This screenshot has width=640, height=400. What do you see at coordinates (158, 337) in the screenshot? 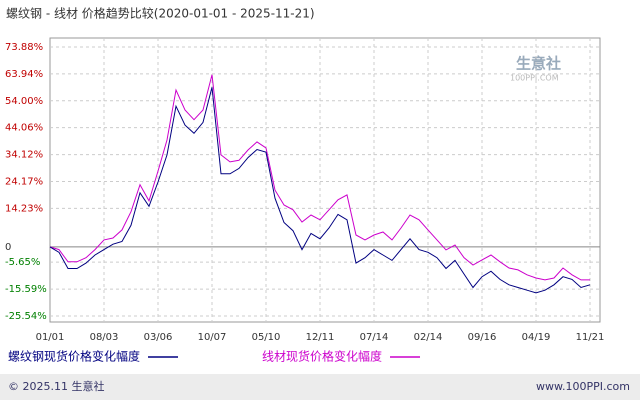
I see `x-tick-label: 03/06` at bounding box center [158, 337].